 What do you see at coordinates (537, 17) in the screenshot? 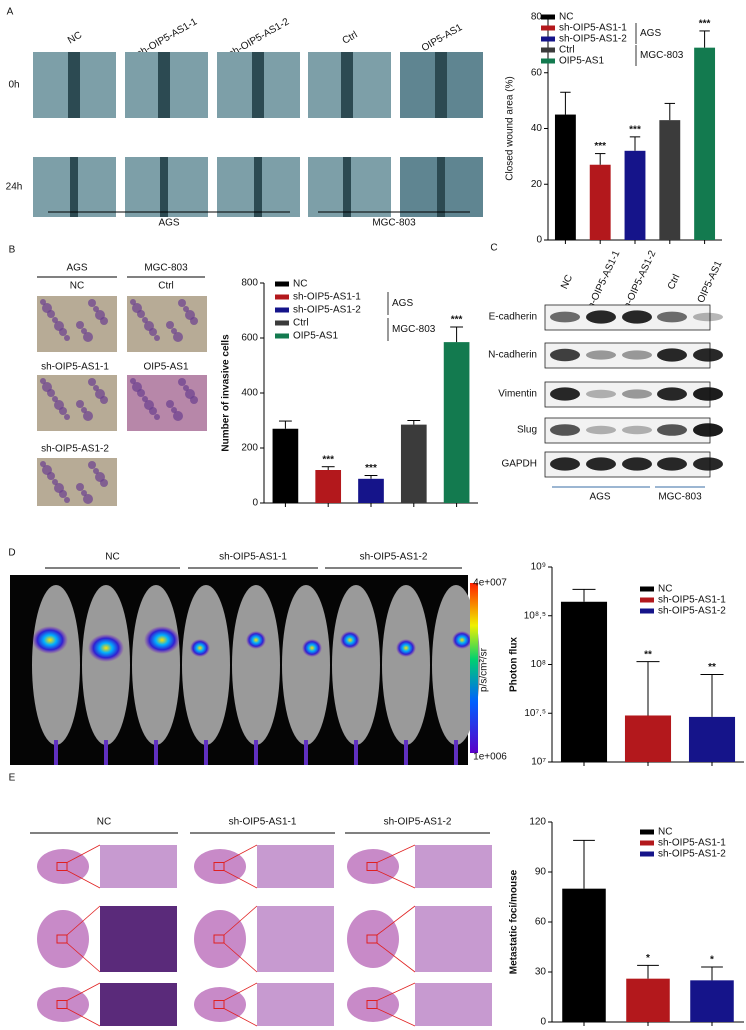
I see `y-tick-label: 80` at bounding box center [537, 17].